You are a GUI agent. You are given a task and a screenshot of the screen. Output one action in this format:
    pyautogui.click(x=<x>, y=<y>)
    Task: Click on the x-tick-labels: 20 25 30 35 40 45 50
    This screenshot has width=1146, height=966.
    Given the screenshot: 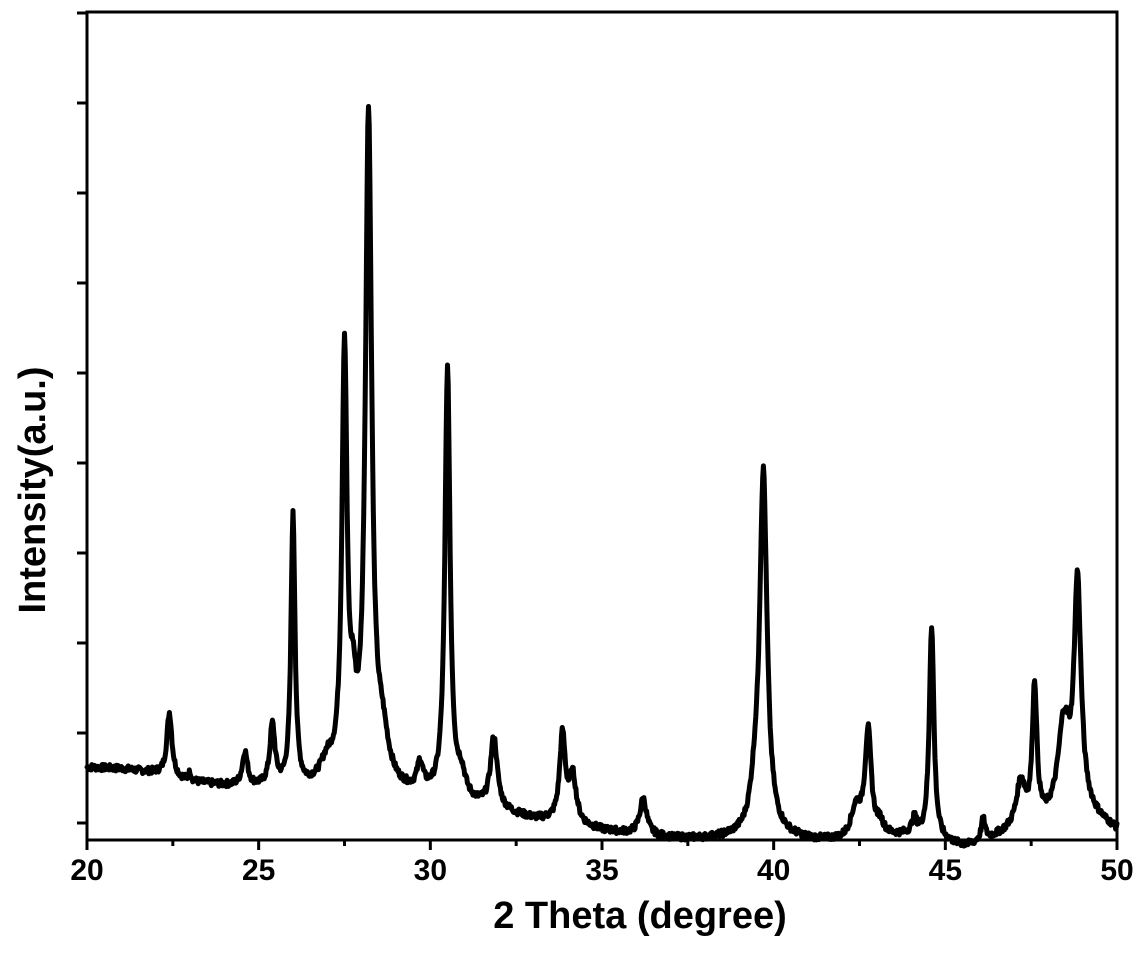 What is the action you would take?
    pyautogui.click(x=601, y=870)
    